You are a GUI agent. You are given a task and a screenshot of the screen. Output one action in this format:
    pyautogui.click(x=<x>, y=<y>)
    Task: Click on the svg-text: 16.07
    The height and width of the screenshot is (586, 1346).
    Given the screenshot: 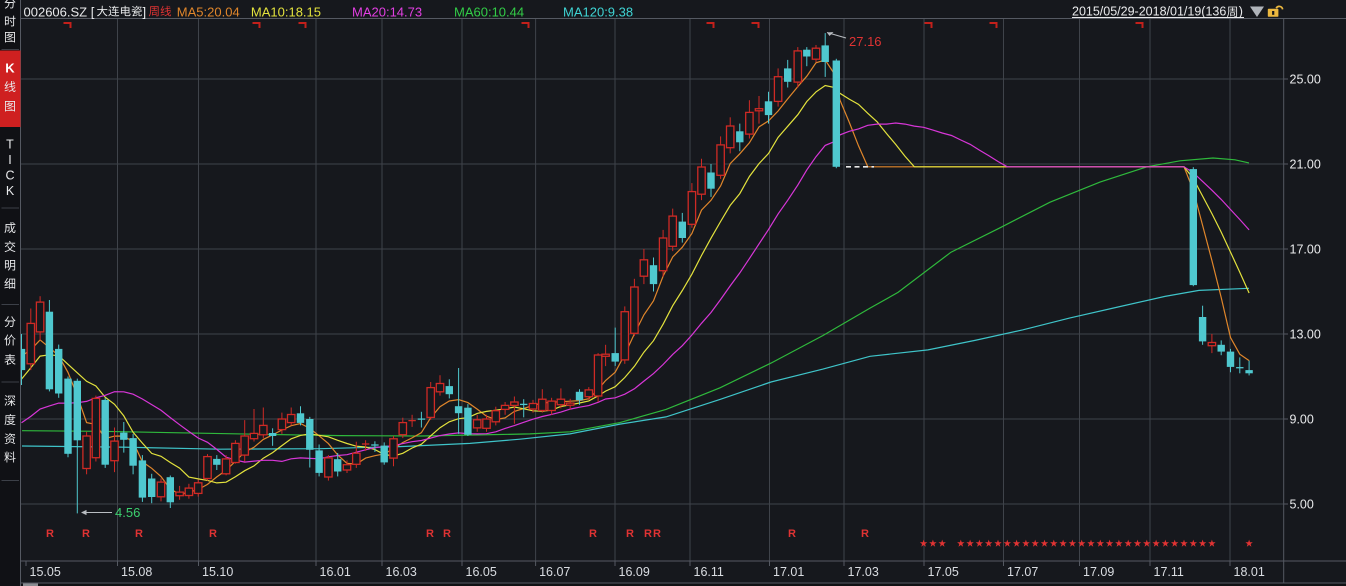 What is the action you would take?
    pyautogui.click(x=554, y=572)
    